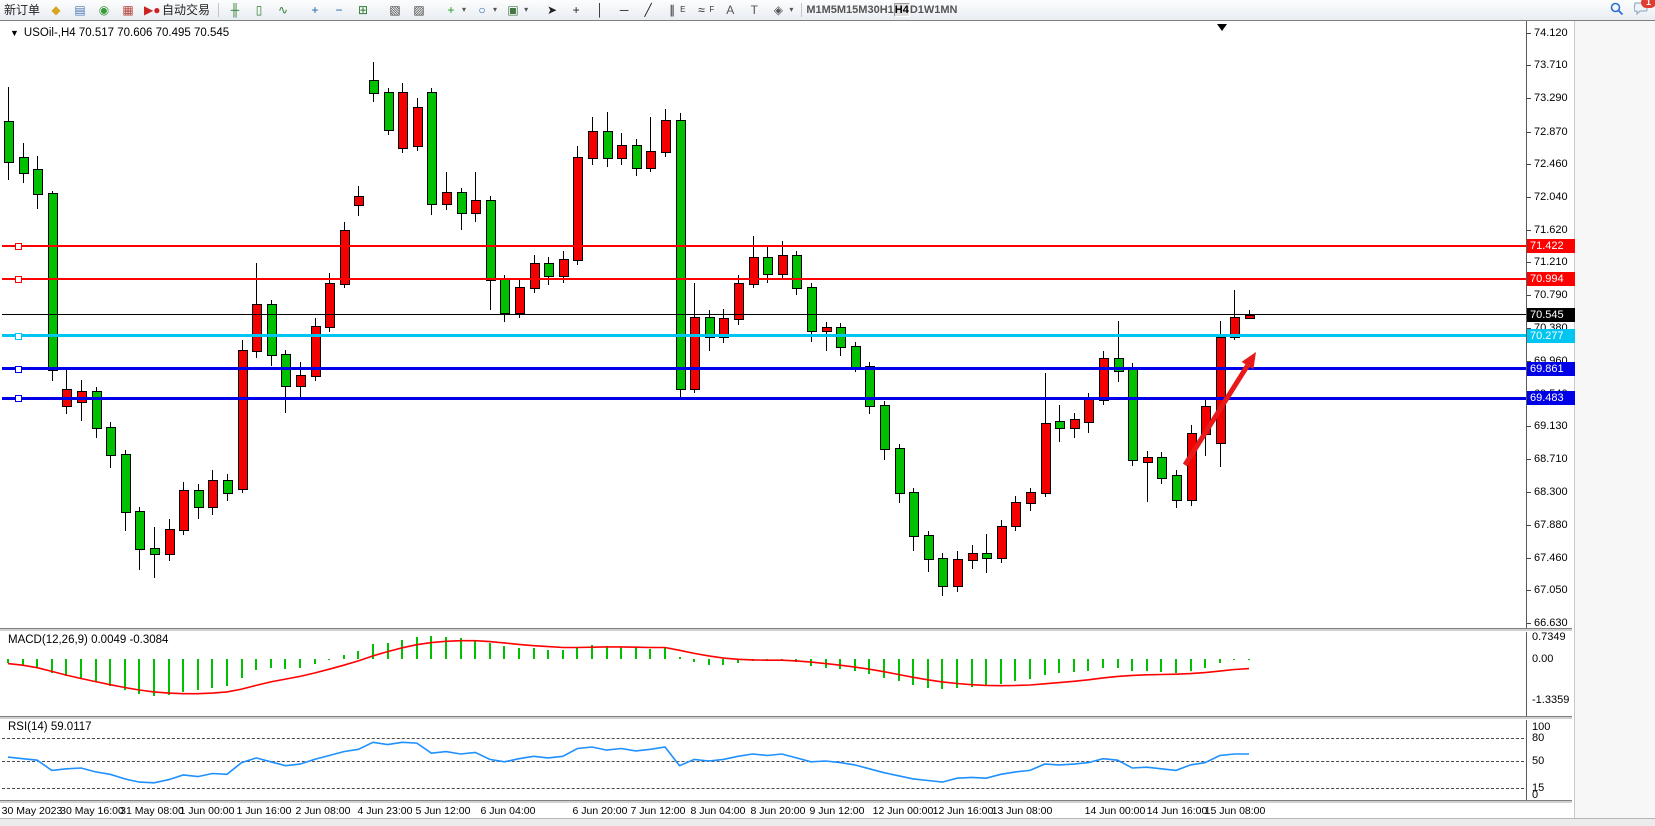 The width and height of the screenshot is (1655, 826). What do you see at coordinates (886, 10) in the screenshot?
I see `timeframe-h1: H1` at bounding box center [886, 10].